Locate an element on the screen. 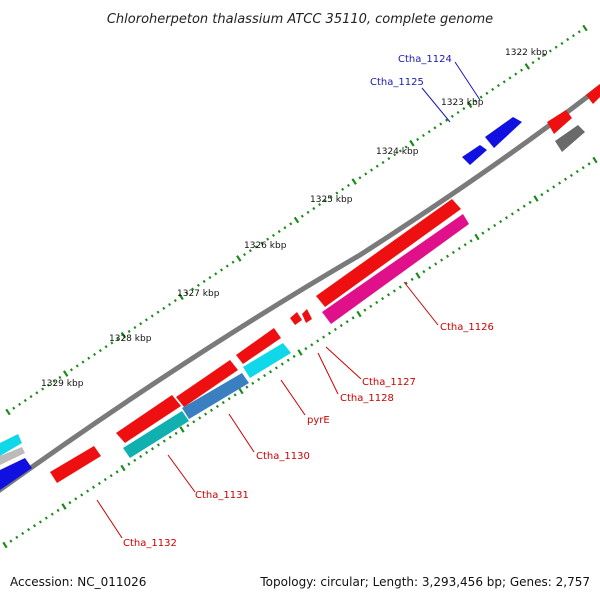 Image resolution: width=600 pixels, height=600 pixels. tick-label: 1325 kbp is located at coordinates (331, 200).